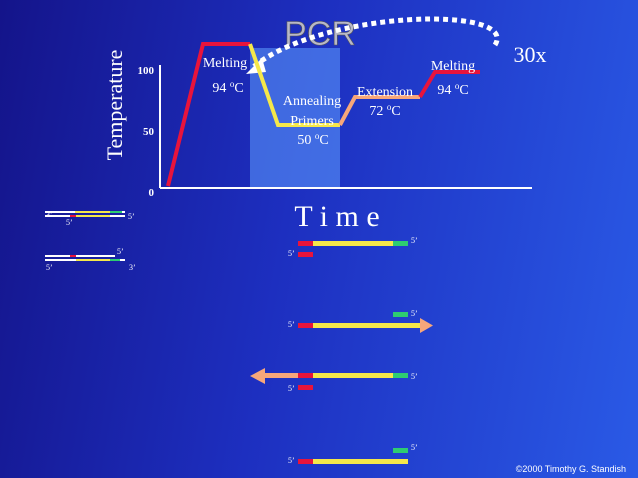  I want to click on repeat-arrow, so click(375, 43).